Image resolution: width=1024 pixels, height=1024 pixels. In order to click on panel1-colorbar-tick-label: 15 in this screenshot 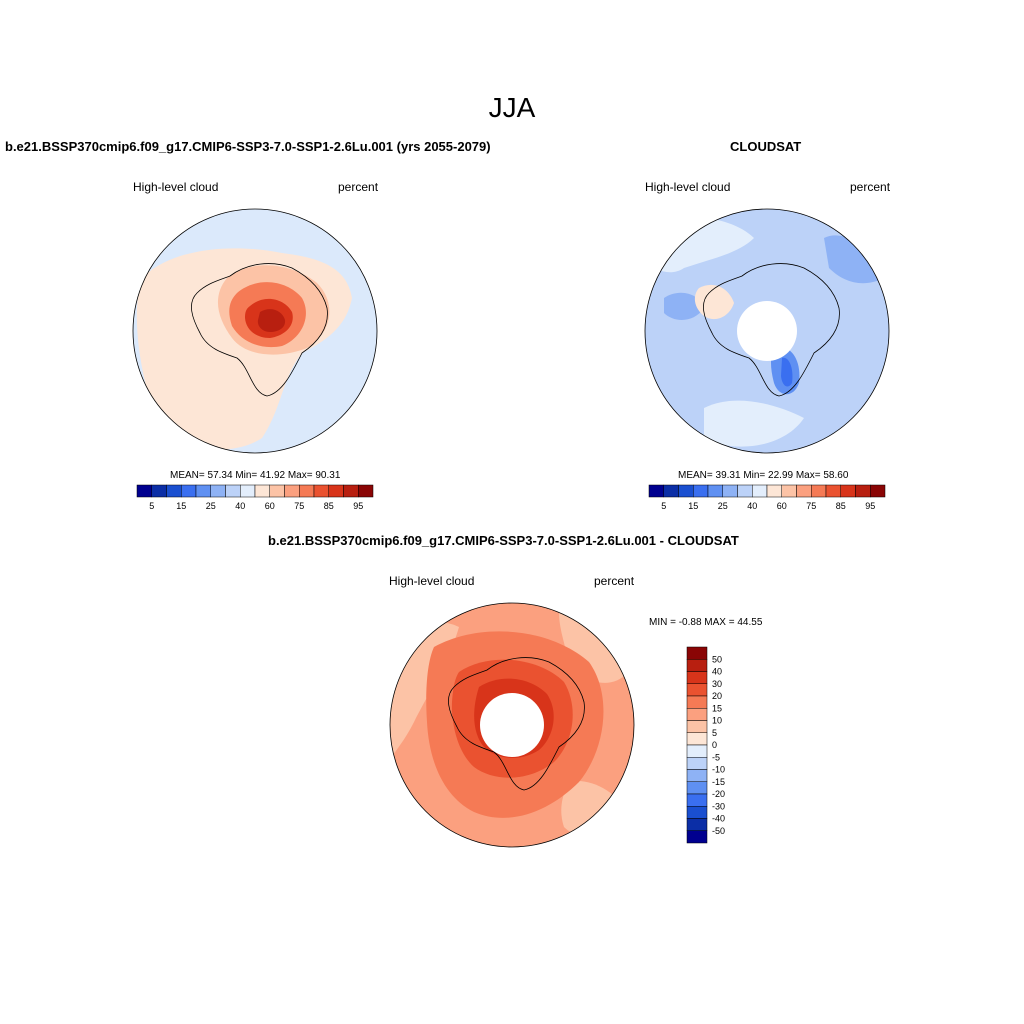, I will do `click(181, 506)`.